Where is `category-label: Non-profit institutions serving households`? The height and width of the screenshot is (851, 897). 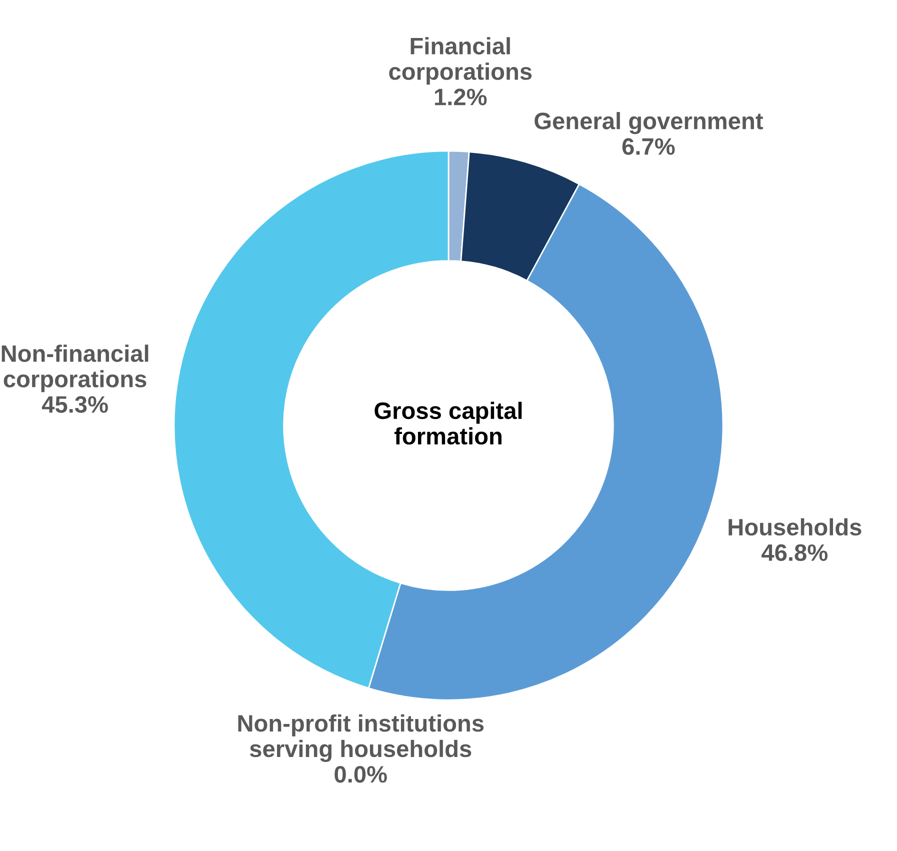
category-label: Non-profit institutions serving households is located at coordinates (361, 738).